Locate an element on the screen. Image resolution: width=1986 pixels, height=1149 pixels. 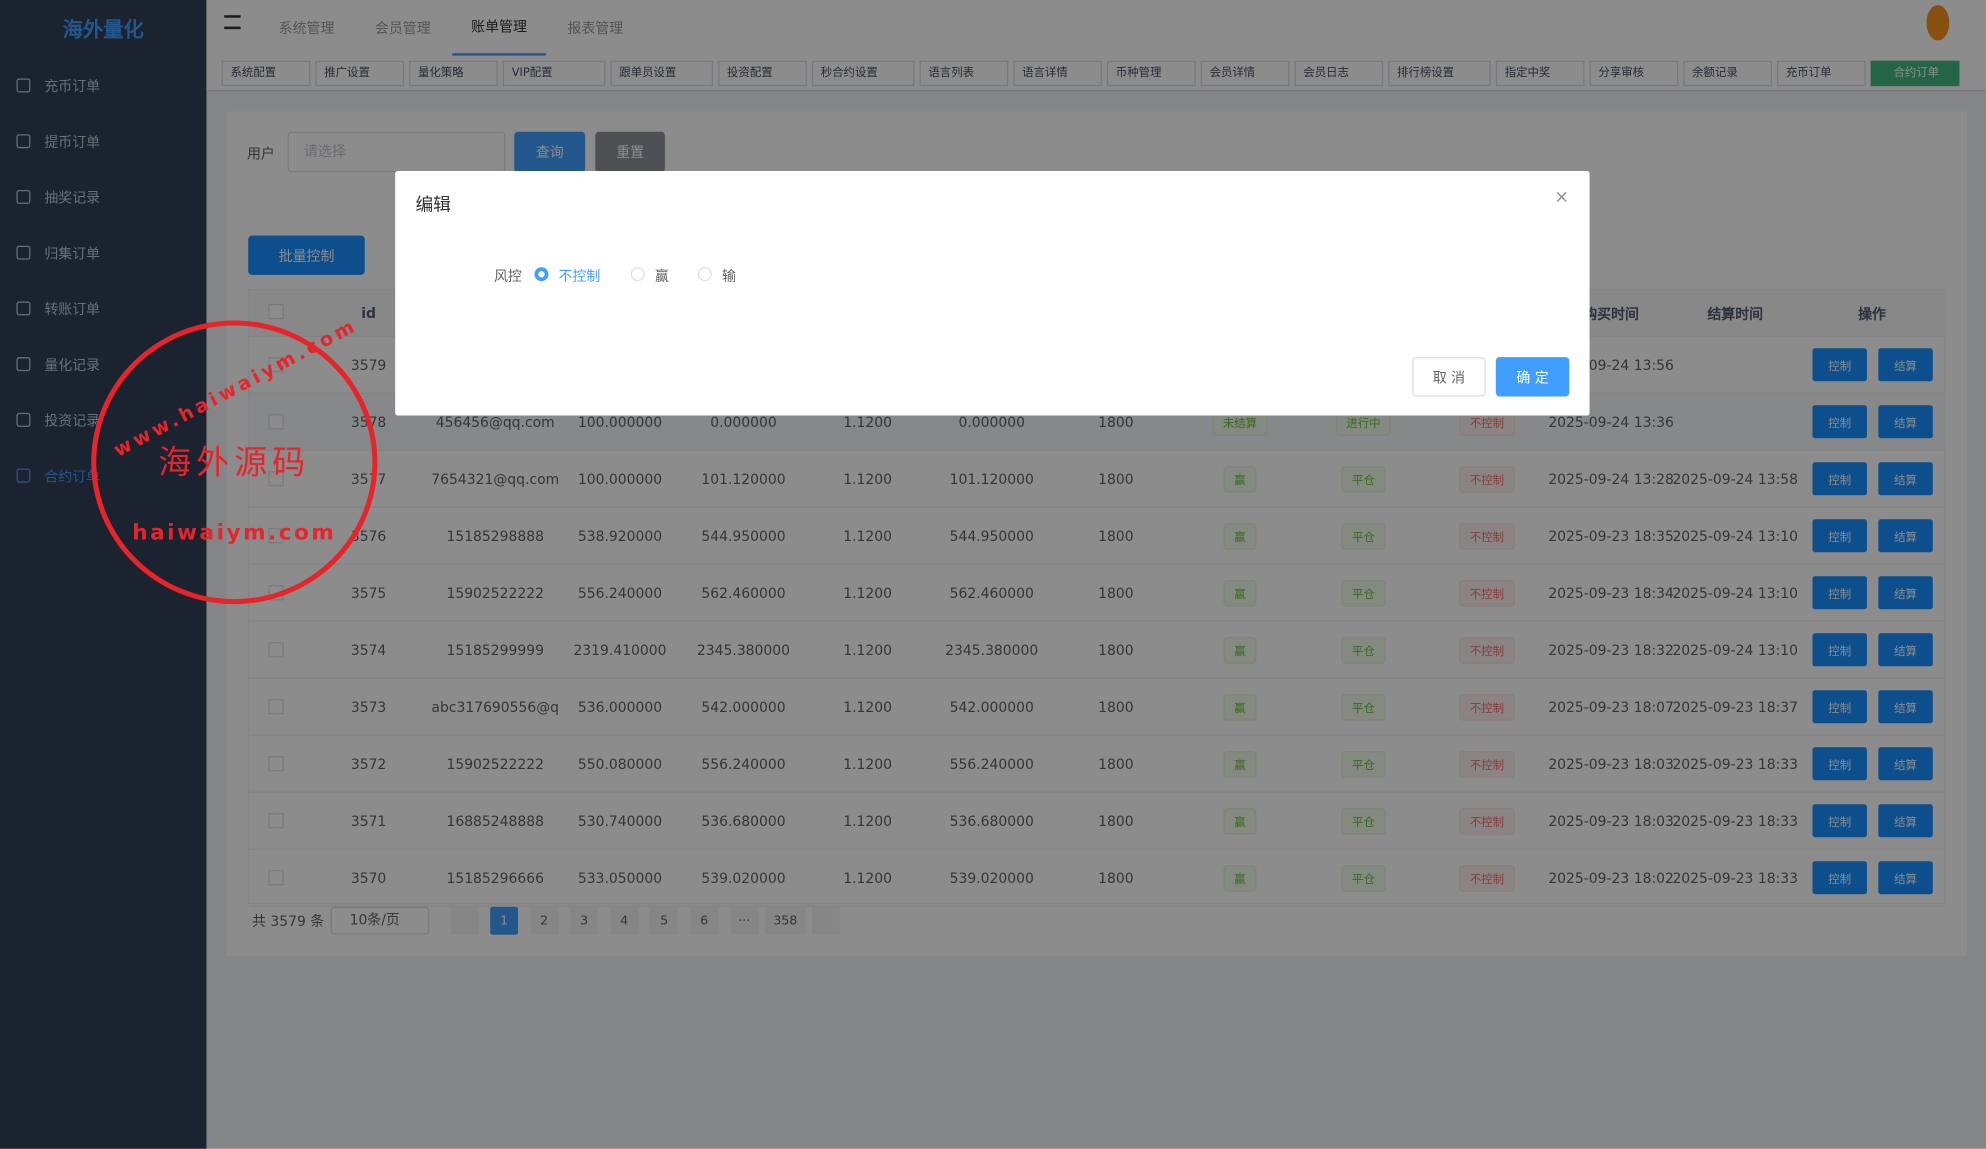
menu-item: 提币订单 is located at coordinates (103, 142).